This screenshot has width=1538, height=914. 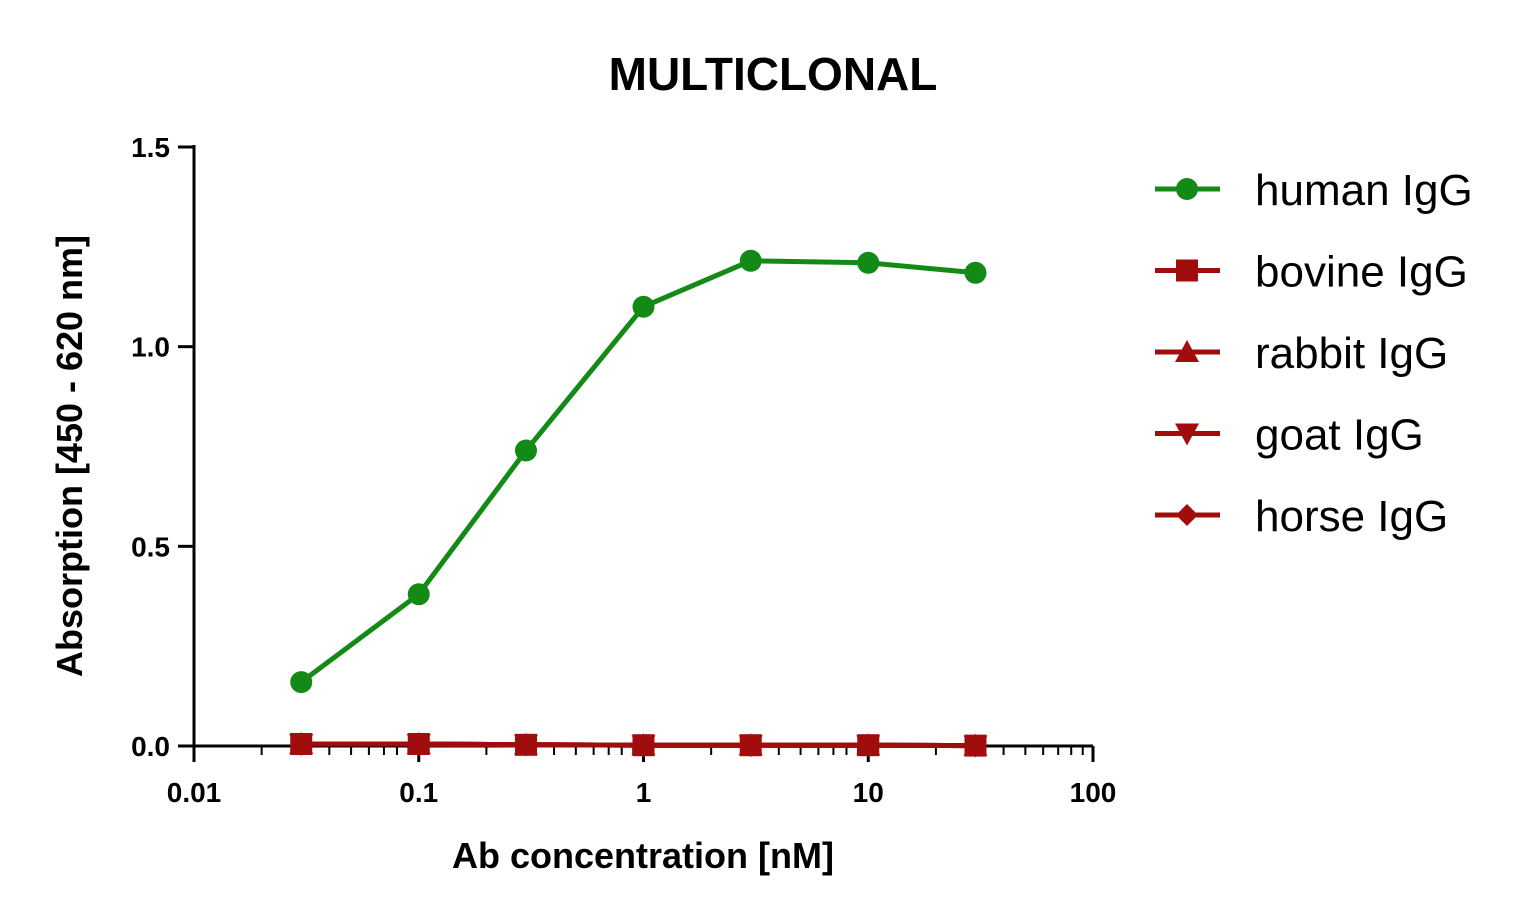 What do you see at coordinates (643, 855) in the screenshot?
I see `x-axis-label: Ab concentration [nM]` at bounding box center [643, 855].